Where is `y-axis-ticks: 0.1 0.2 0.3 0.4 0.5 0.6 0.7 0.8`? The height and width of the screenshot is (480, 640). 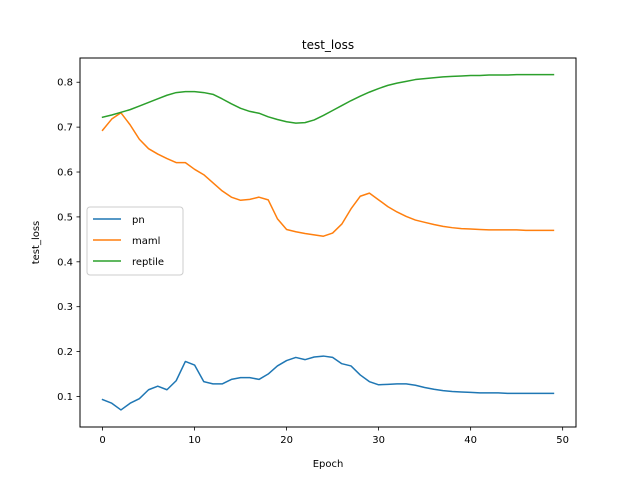 y-axis-ticks: 0.1 0.2 0.3 0.4 0.5 0.6 0.7 0.8 is located at coordinates (68, 240).